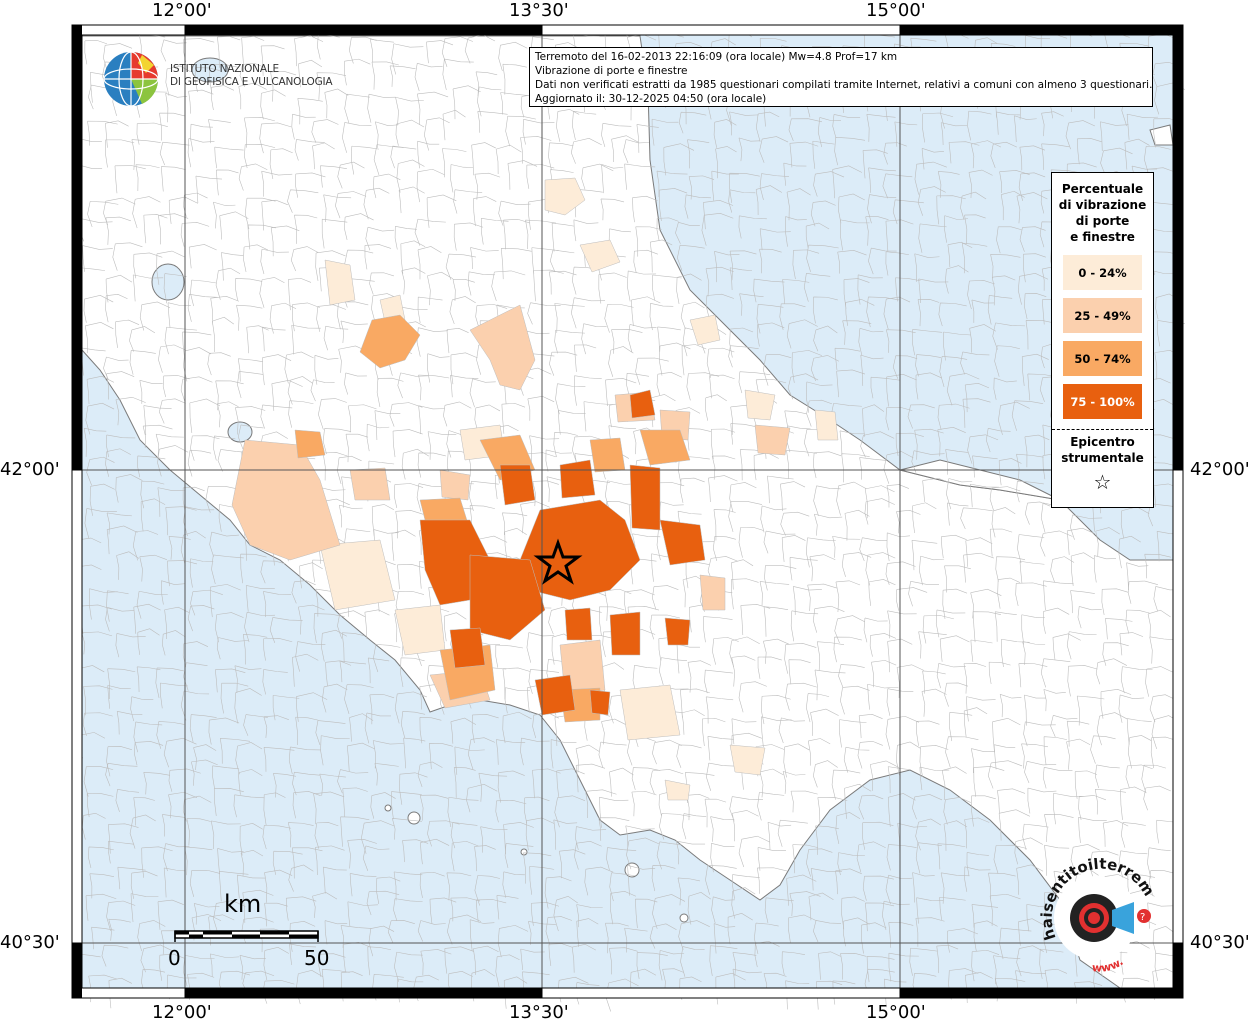 The image size is (1255, 1024). What do you see at coordinates (174, 958) in the screenshot?
I see `scale-start: 0` at bounding box center [174, 958].